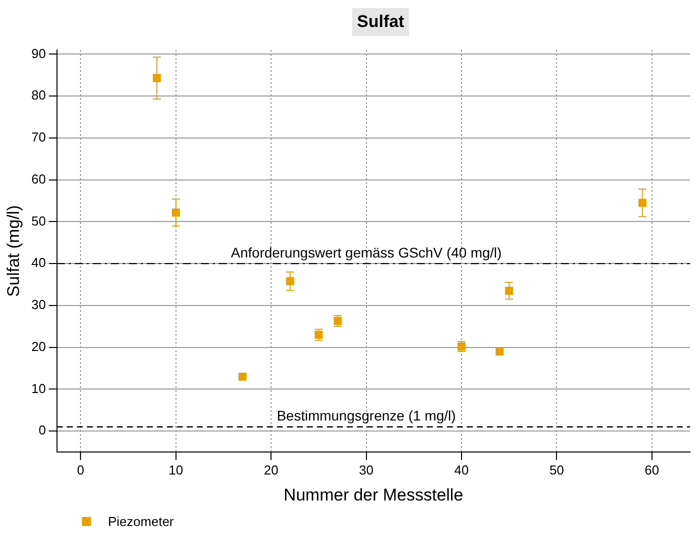 The width and height of the screenshot is (696, 533). I want to click on x-tick-label: 10, so click(176, 470).